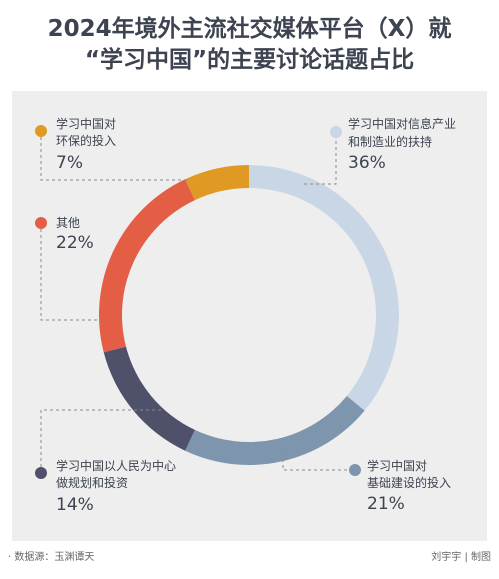 The image size is (499, 579). Describe the element at coordinates (116, 466) in the screenshot. I see `slice-people-centered-label-1: 学习中国以人民为中心` at that location.